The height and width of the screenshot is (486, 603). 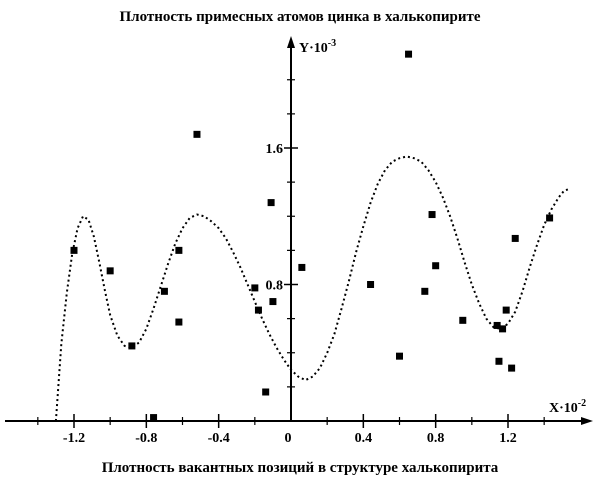 What do you see at coordinates (508, 438) in the screenshot?
I see `x-tick-label: 1.2` at bounding box center [508, 438].